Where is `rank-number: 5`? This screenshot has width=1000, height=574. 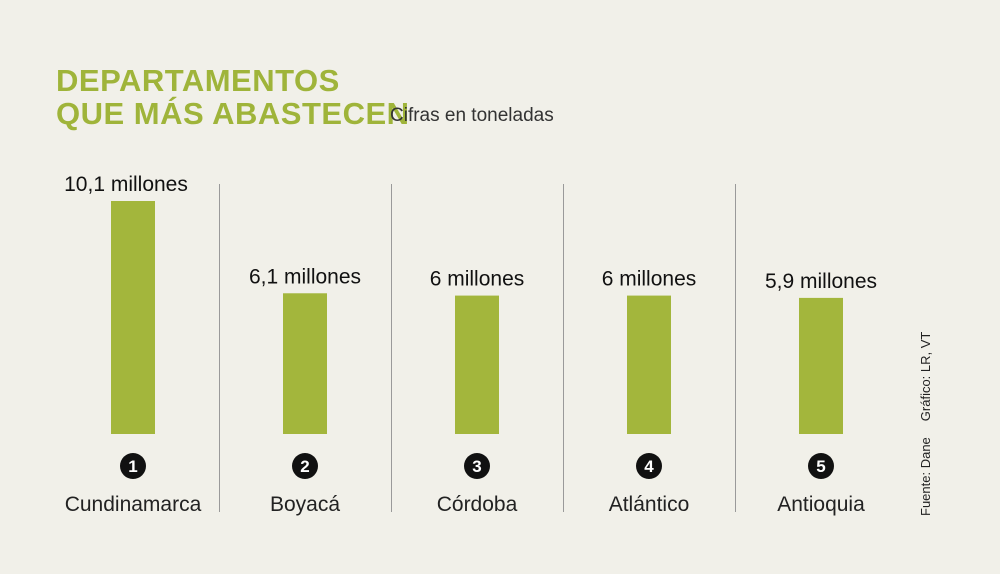
rank-number: 5 is located at coordinates (820, 466).